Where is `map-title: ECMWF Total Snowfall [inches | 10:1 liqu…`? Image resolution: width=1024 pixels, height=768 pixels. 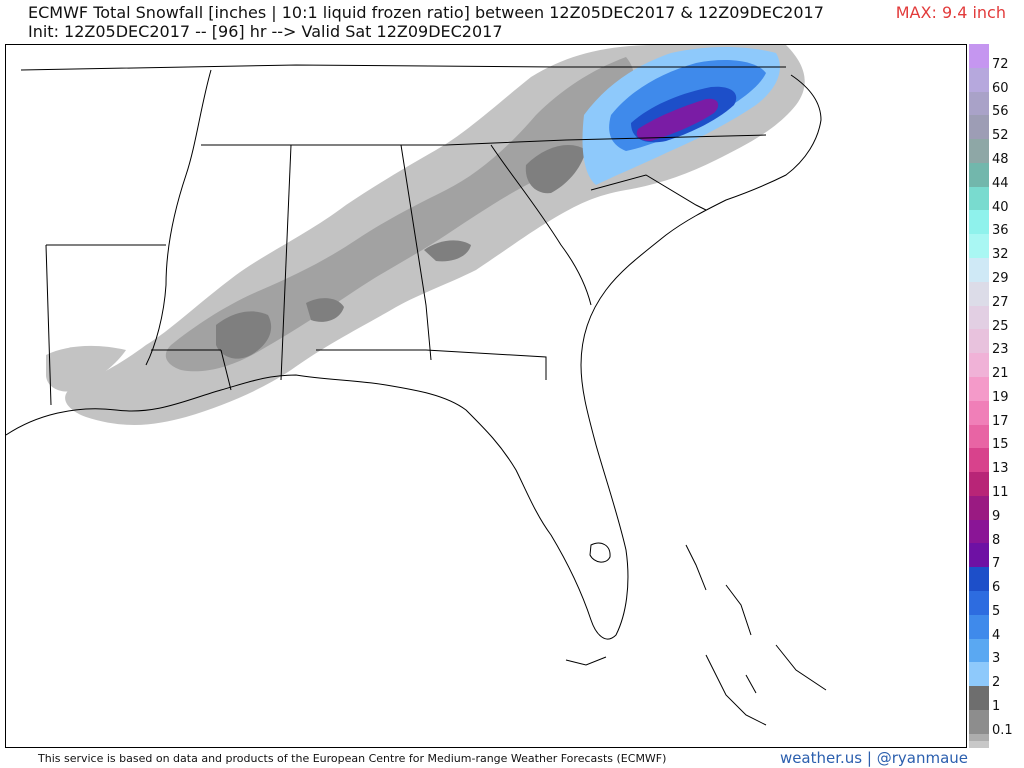
map-title: ECMWF Total Snowfall [inches | 10:1 liqu… is located at coordinates (426, 12).